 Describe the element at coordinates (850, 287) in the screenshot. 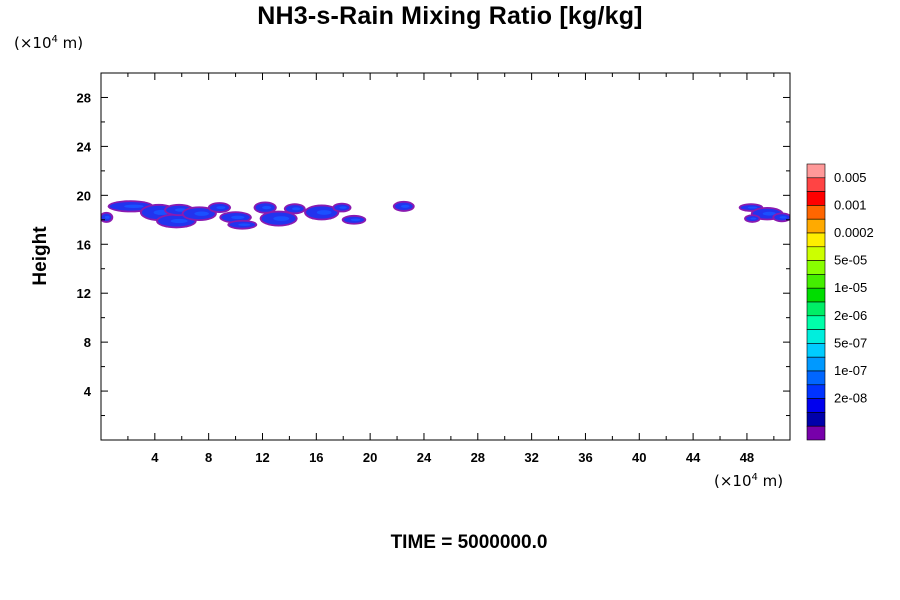

I see `colorbar-label: 1e-05` at that location.